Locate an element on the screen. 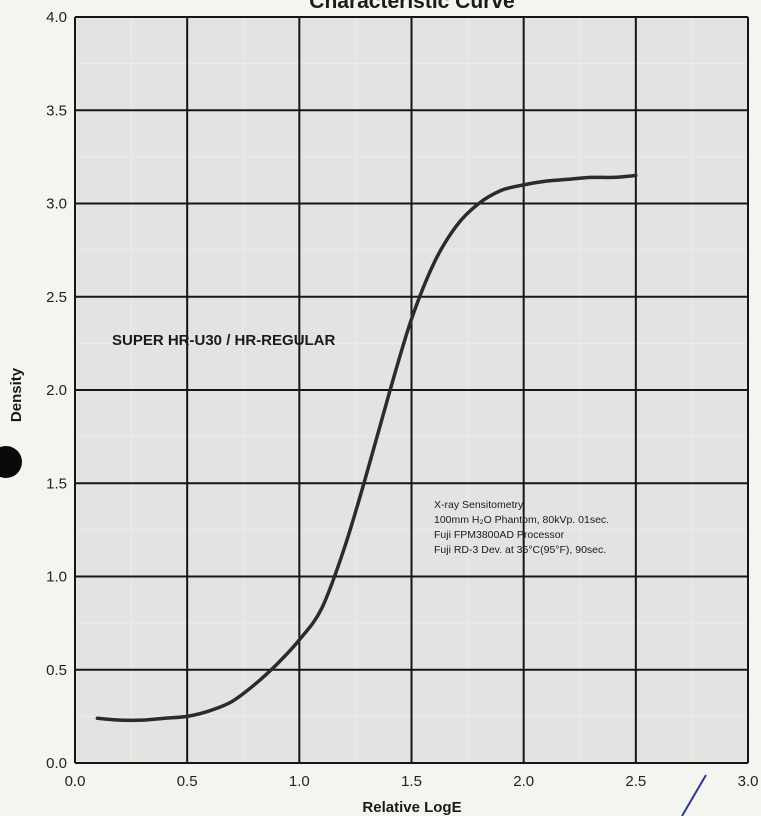  x-tick-label: 1.0 is located at coordinates (299, 781).